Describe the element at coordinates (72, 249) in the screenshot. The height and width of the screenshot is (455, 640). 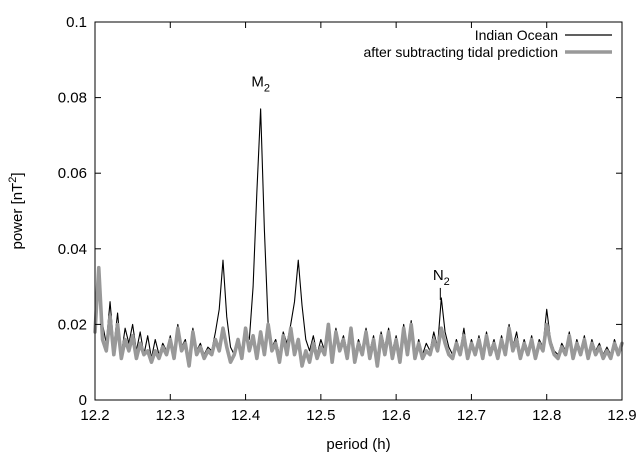
I see `y-tick-label: 0.04` at that location.